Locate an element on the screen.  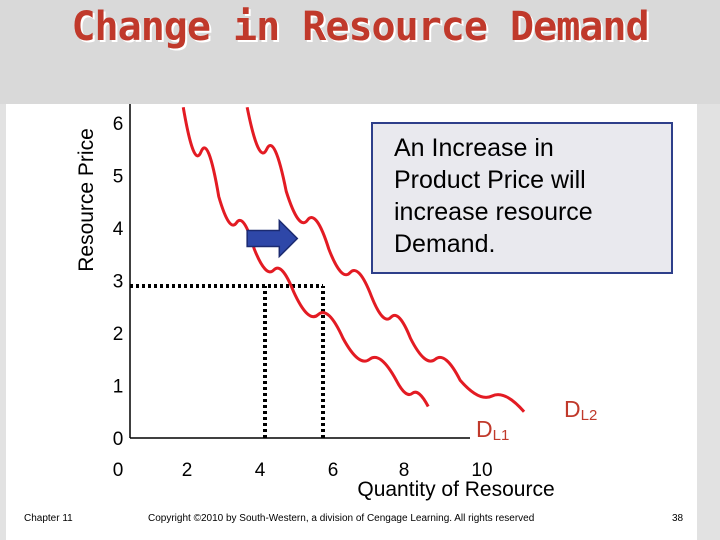
curve-label-dl1: DL1 is located at coordinates (492, 430).